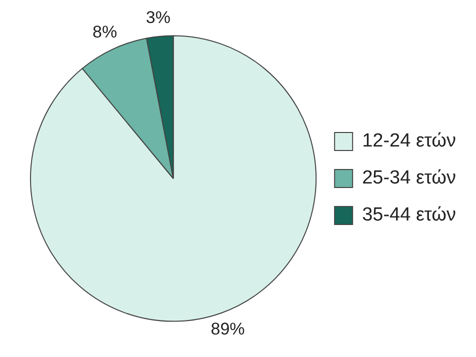 This screenshot has height=357, width=476. I want to click on data-label: 3%, so click(158, 18).